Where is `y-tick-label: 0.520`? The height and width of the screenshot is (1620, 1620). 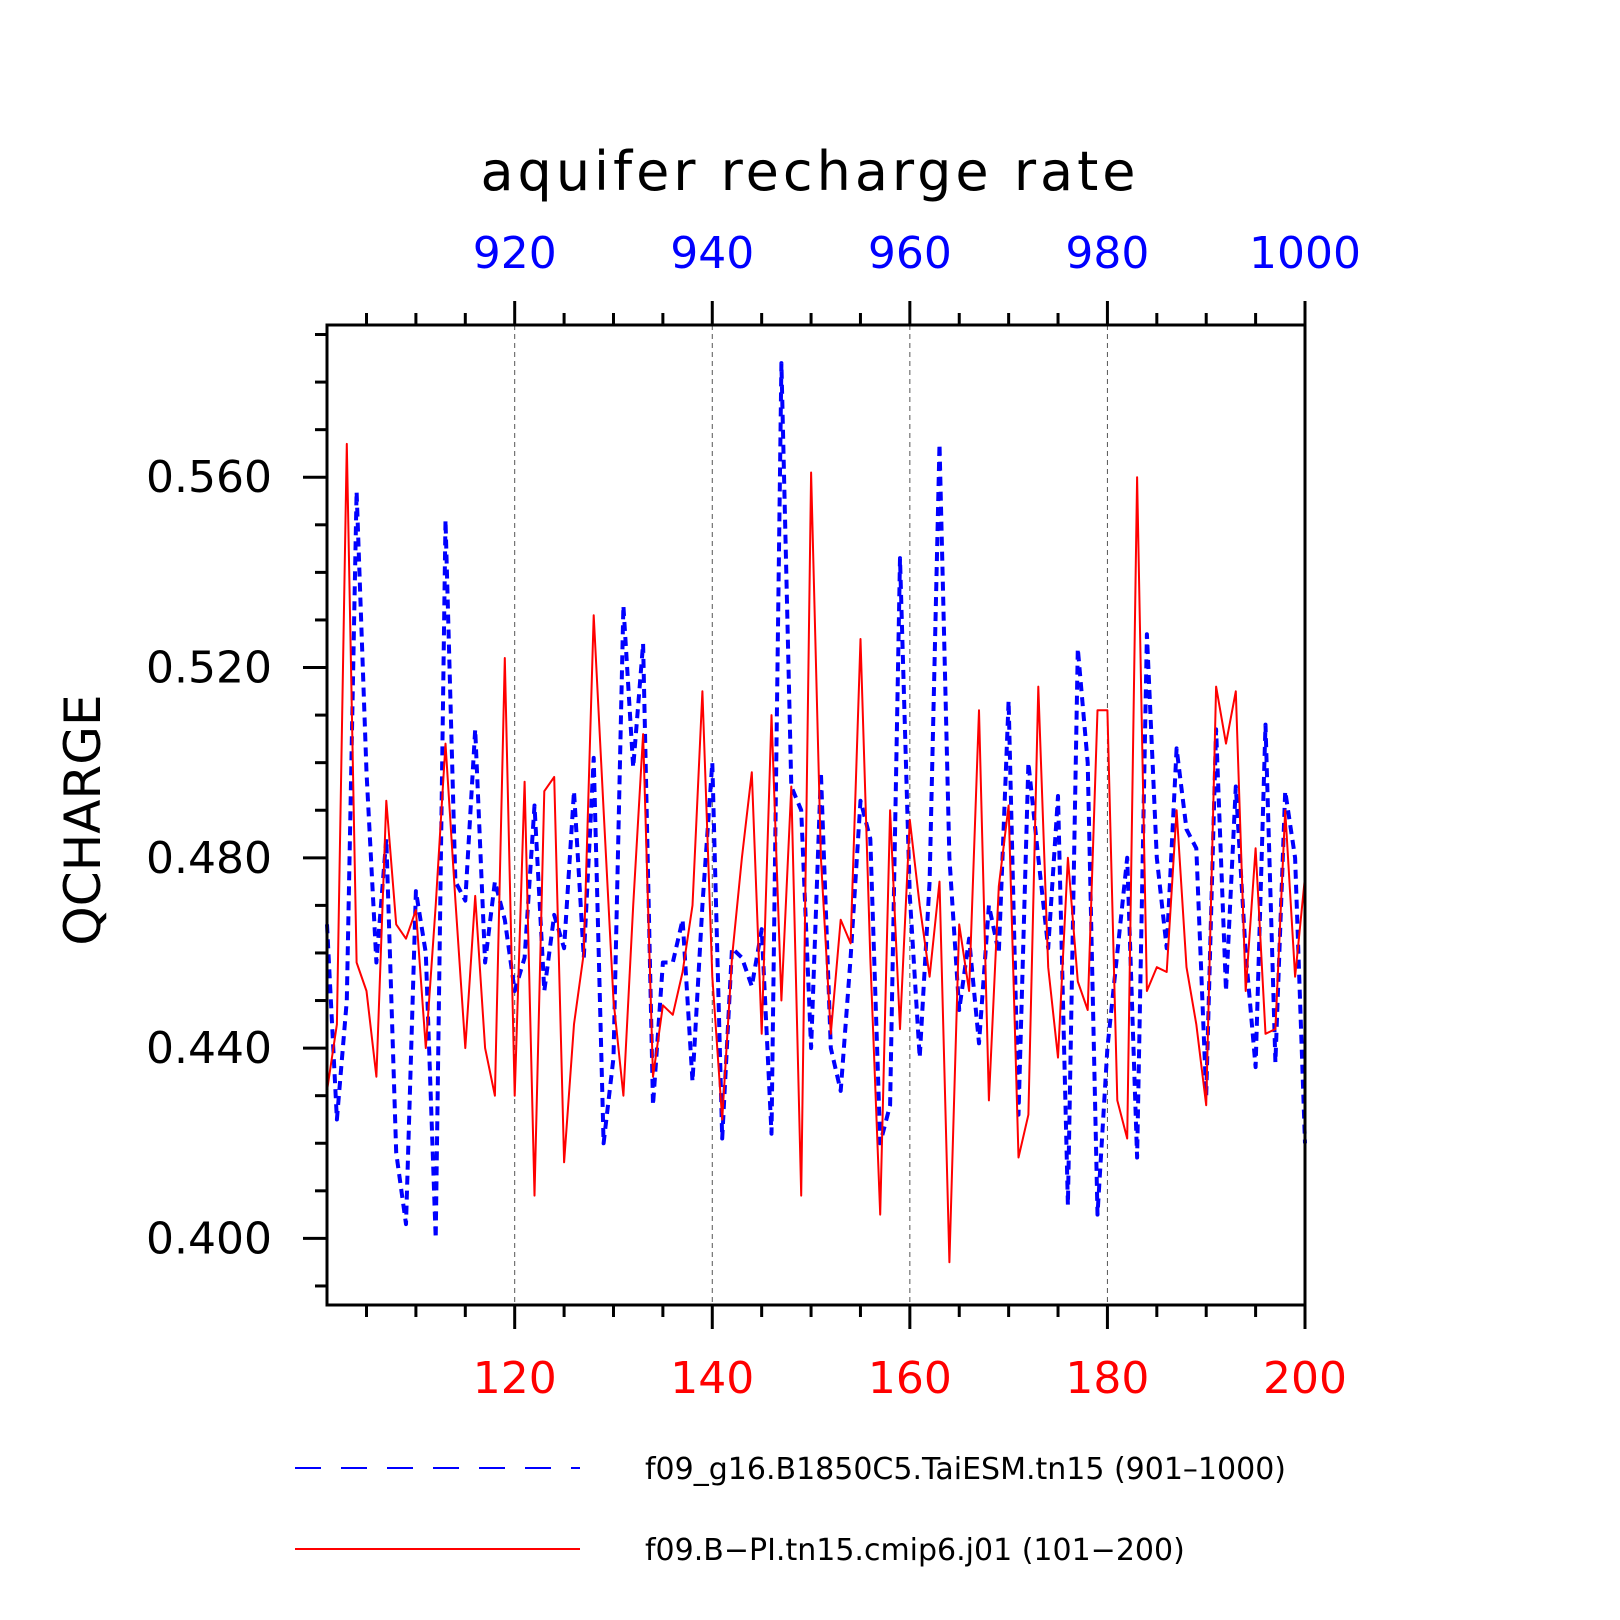 y-tick-label: 0.520 is located at coordinates (209, 668).